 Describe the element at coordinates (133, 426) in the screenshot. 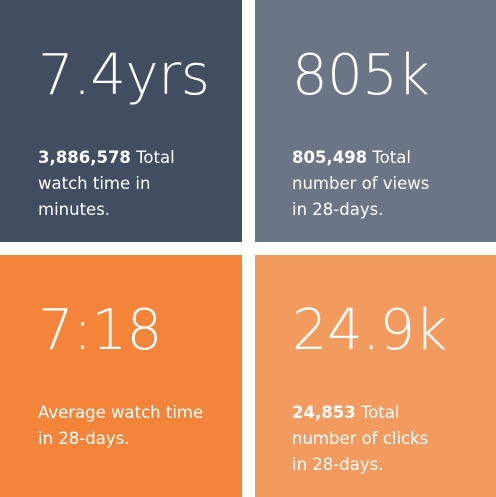

I see `stat-description: Average watch time in 28-days.` at that location.